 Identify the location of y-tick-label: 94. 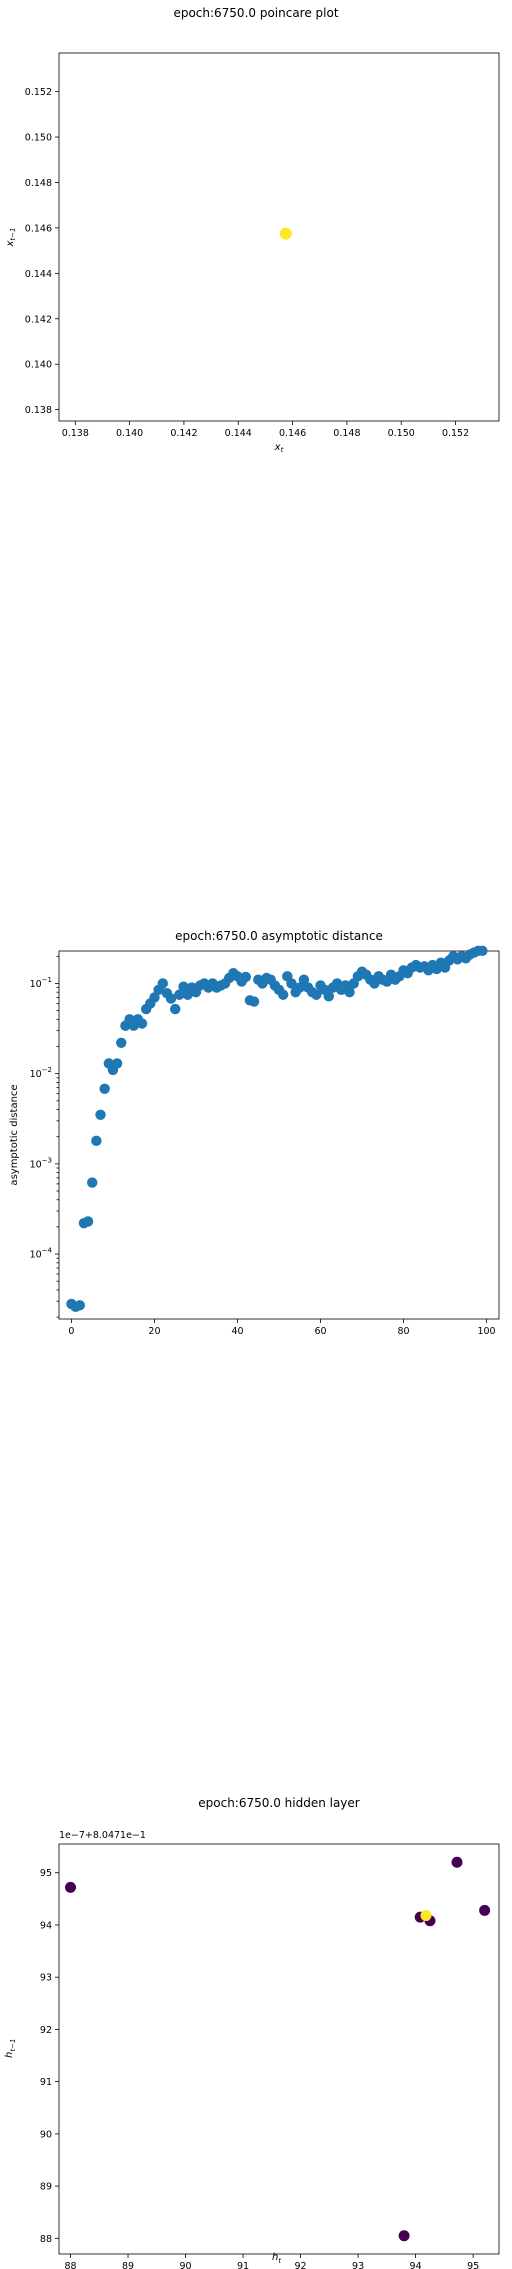
(46, 1925).